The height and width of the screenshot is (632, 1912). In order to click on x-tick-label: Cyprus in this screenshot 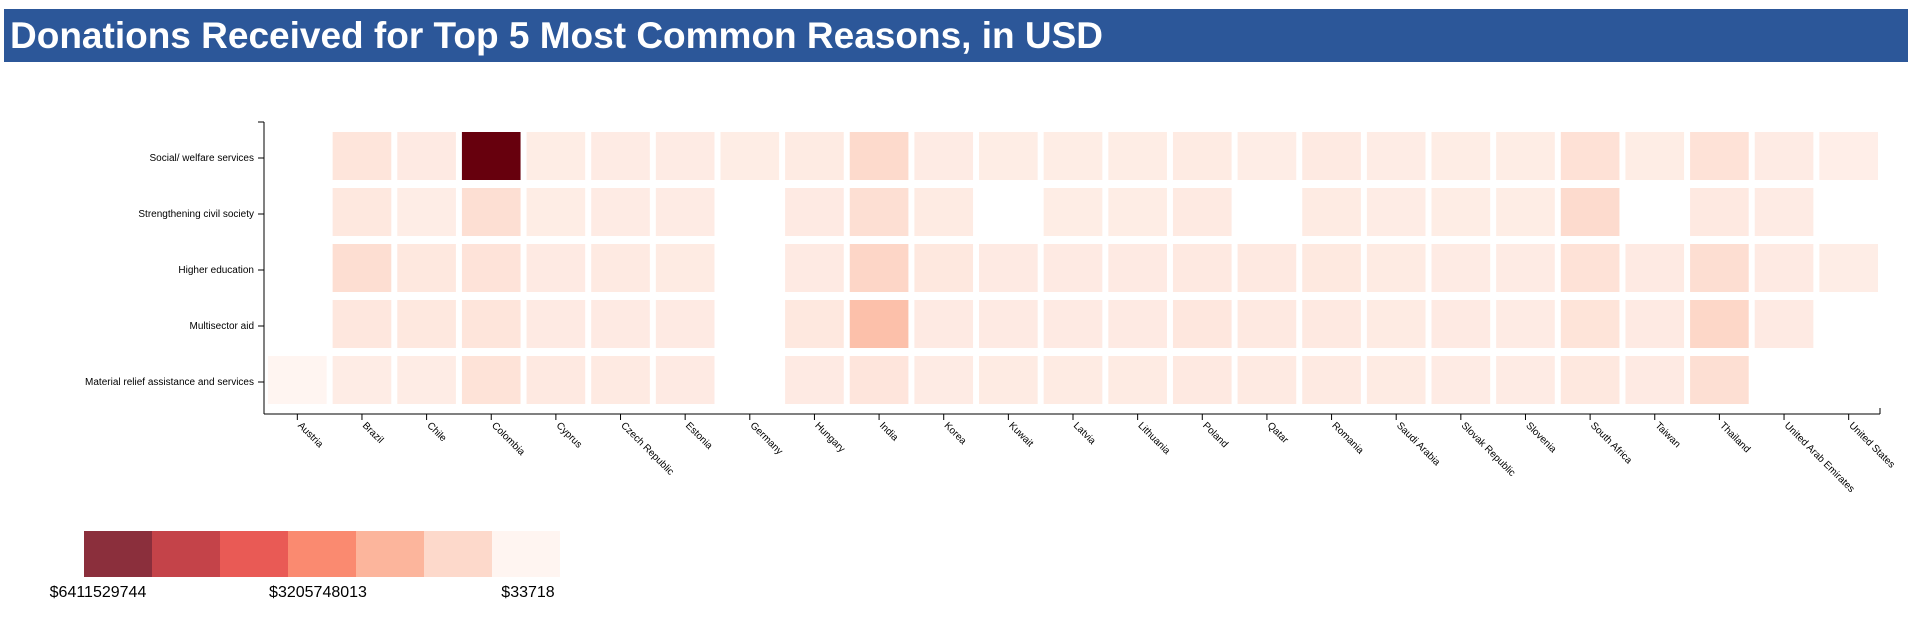, I will do `click(569, 435)`.